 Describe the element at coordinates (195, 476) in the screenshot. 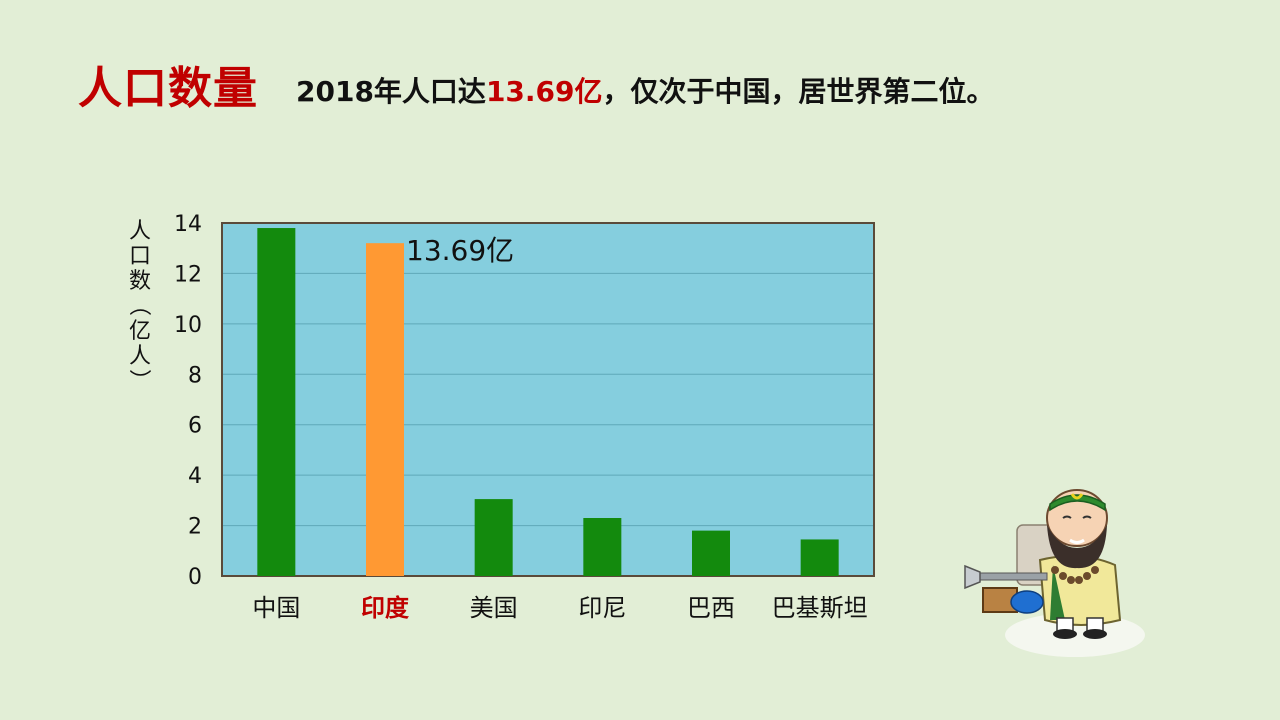

I see `y-tick-label: 4` at that location.